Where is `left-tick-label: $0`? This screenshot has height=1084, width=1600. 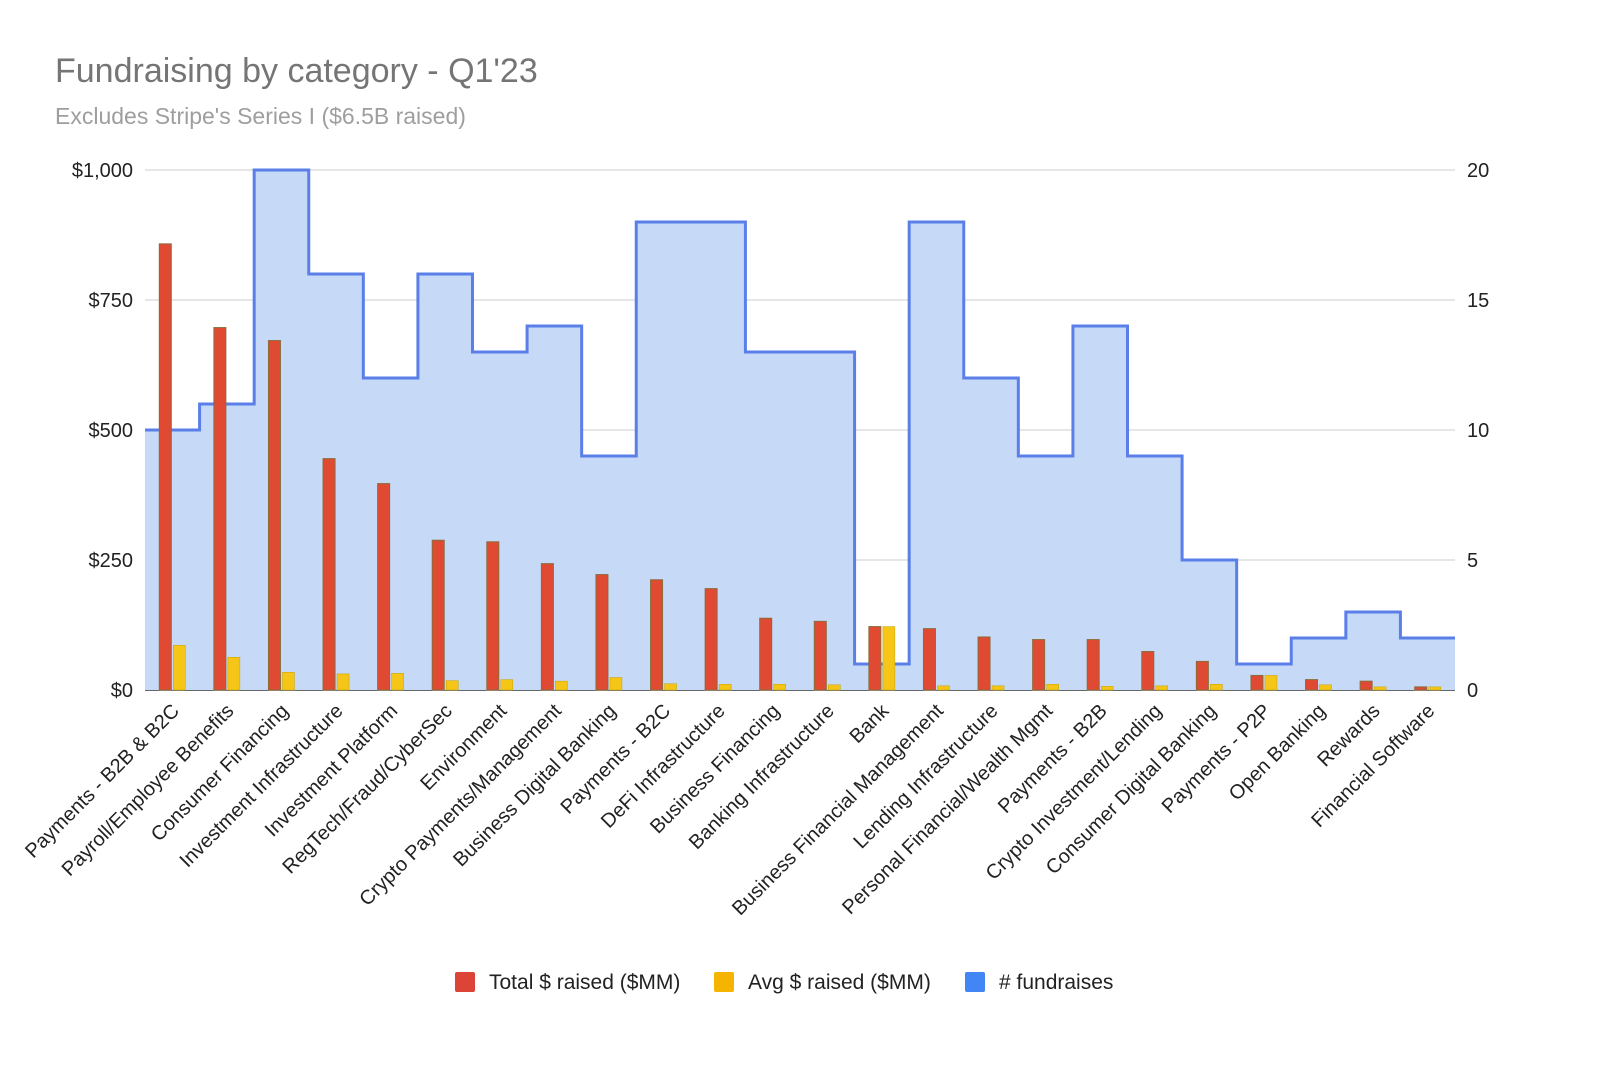 left-tick-label: $0 is located at coordinates (122, 691).